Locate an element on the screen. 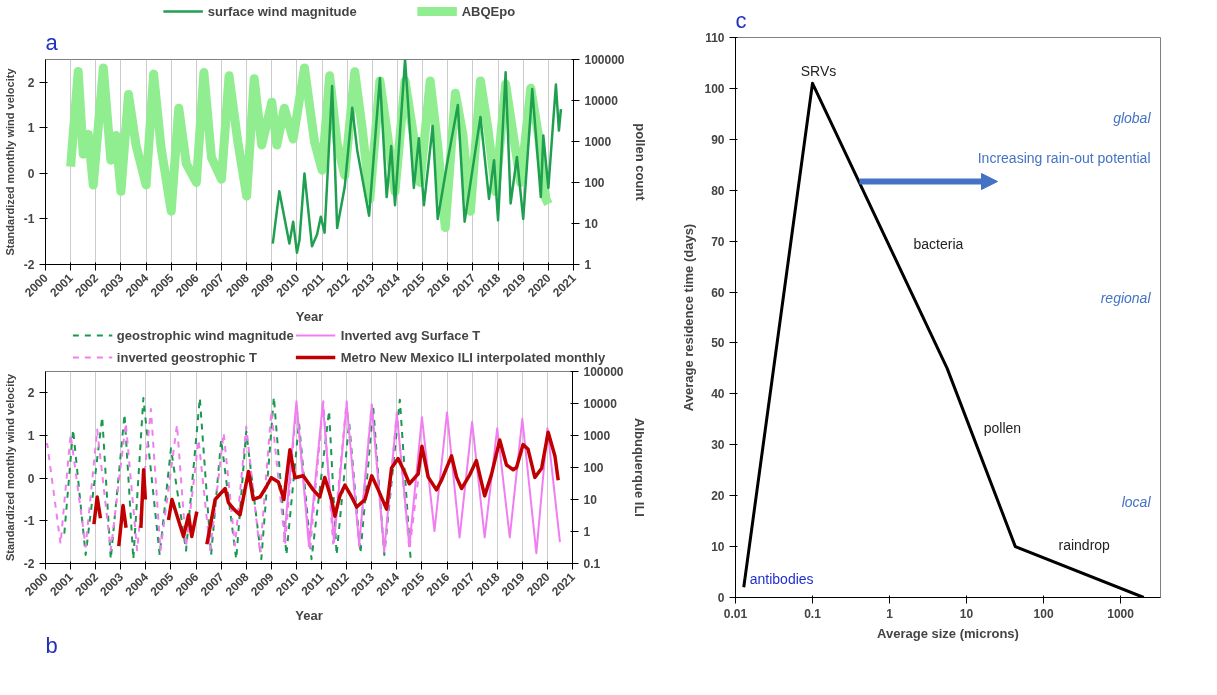  y-tick-label: 20 is located at coordinates (718, 496).